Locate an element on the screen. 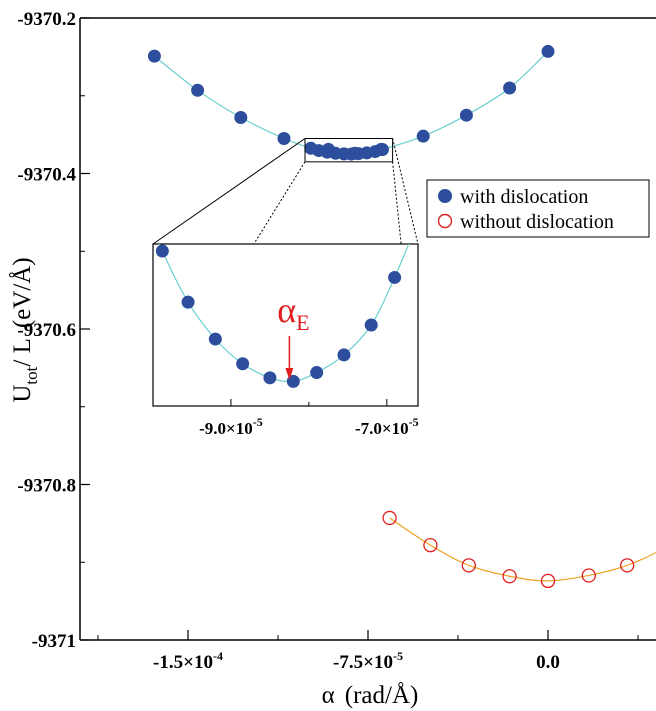 This screenshot has width=656, height=711. y-tick-label: -9370.4 is located at coordinates (46, 175).